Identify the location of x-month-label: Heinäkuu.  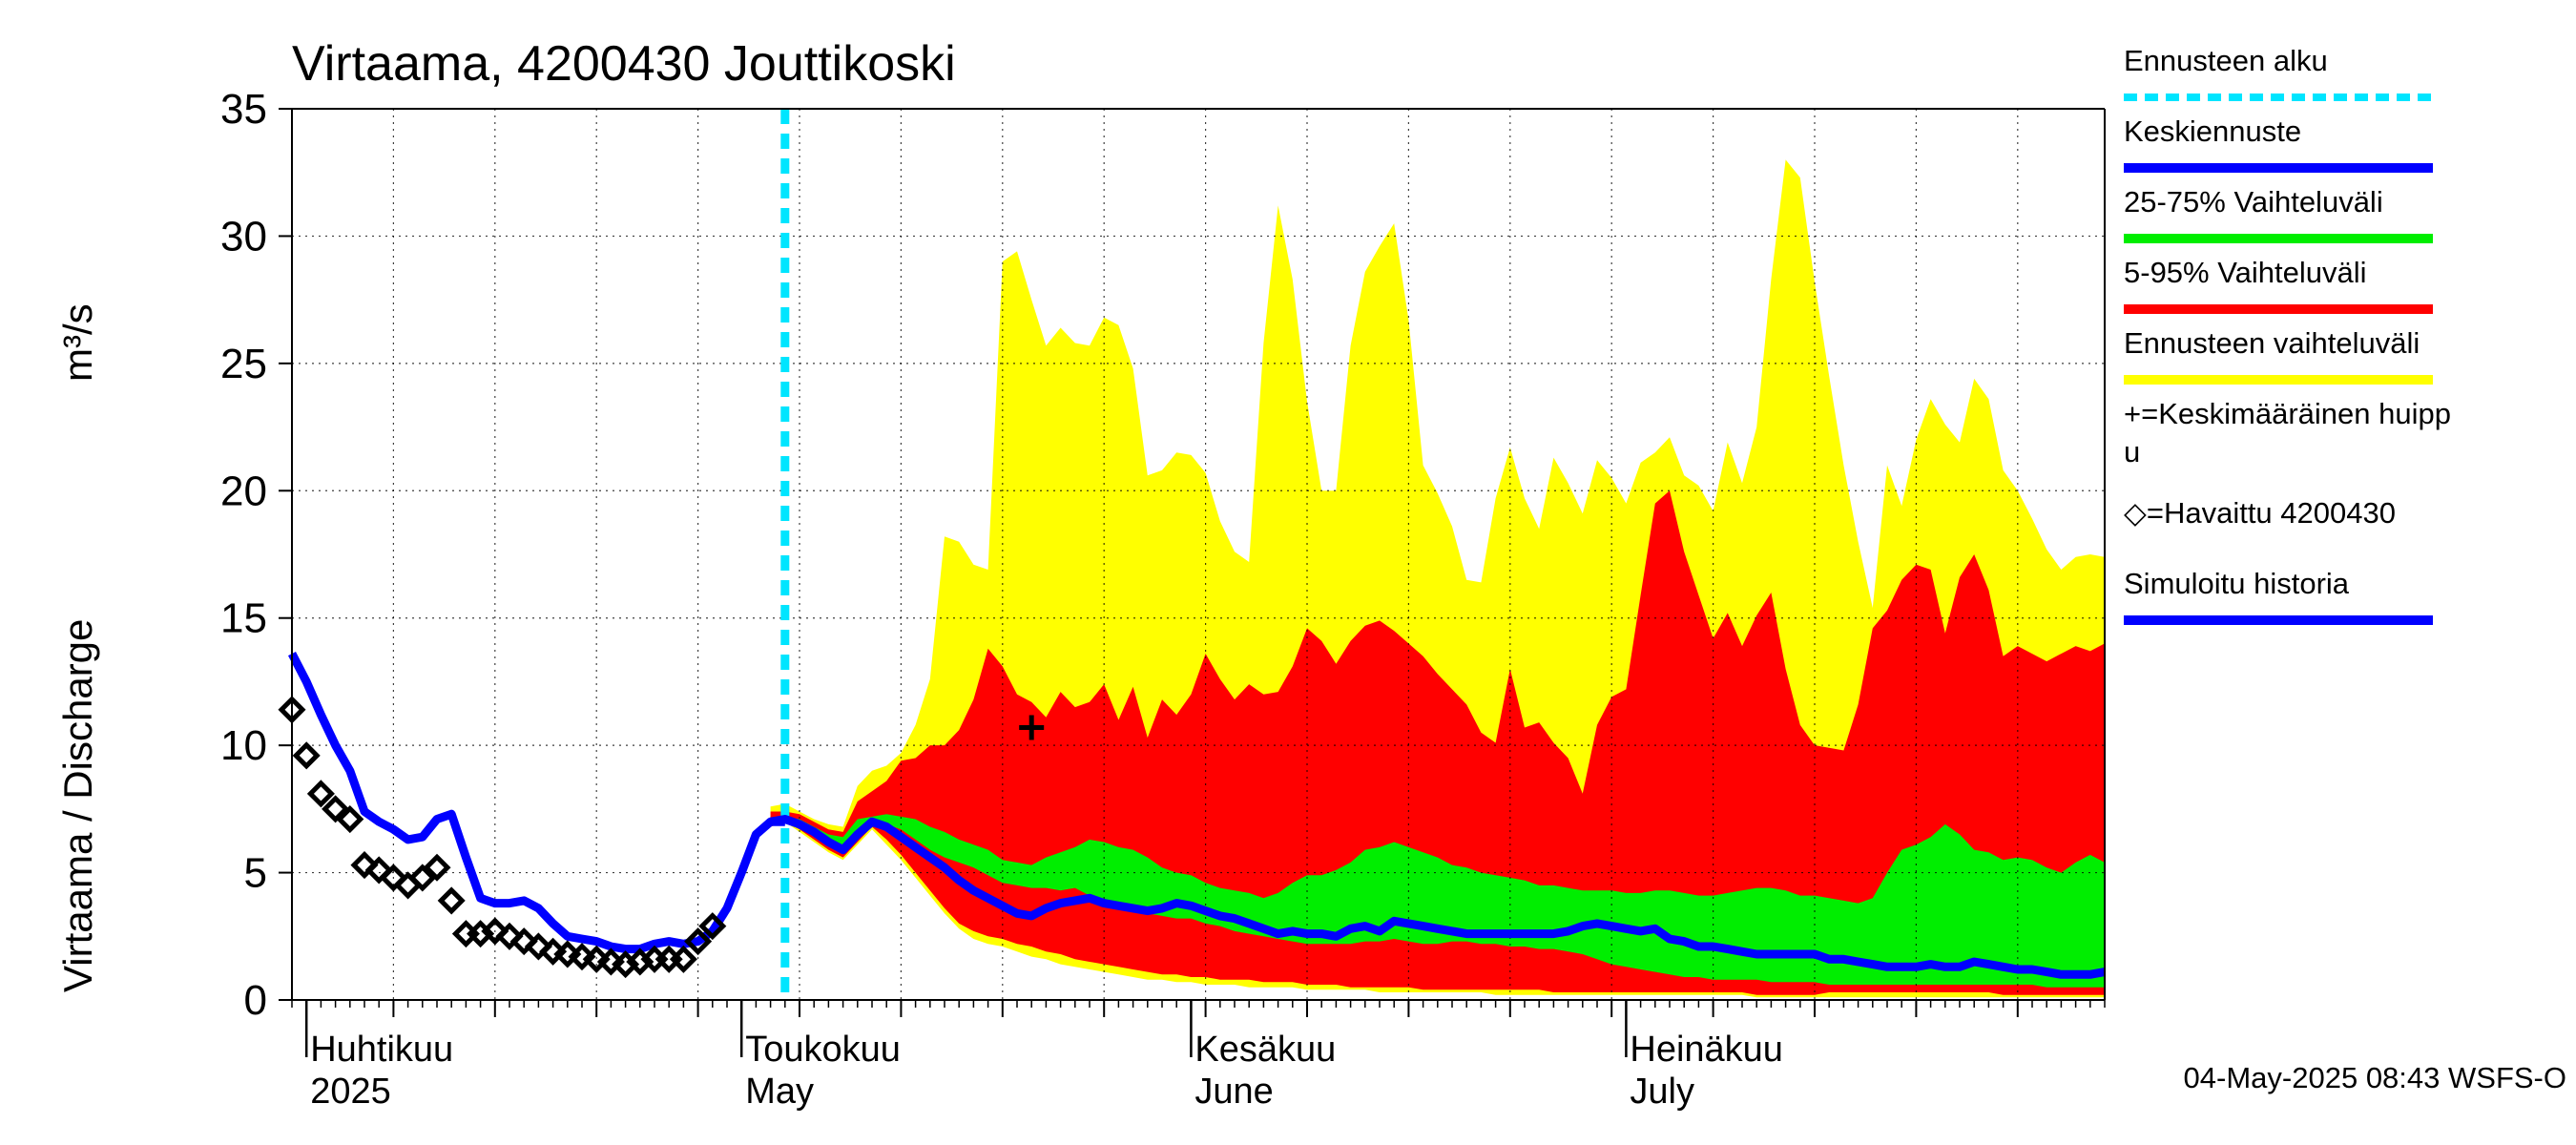
(1706, 1050).